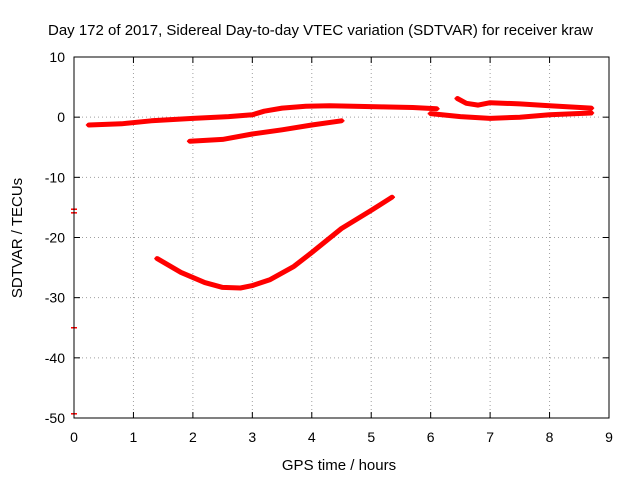  Describe the element at coordinates (341, 437) in the screenshot. I see `x-tick-labels: 0 1 2 3 4 5 6 7 8 9` at that location.